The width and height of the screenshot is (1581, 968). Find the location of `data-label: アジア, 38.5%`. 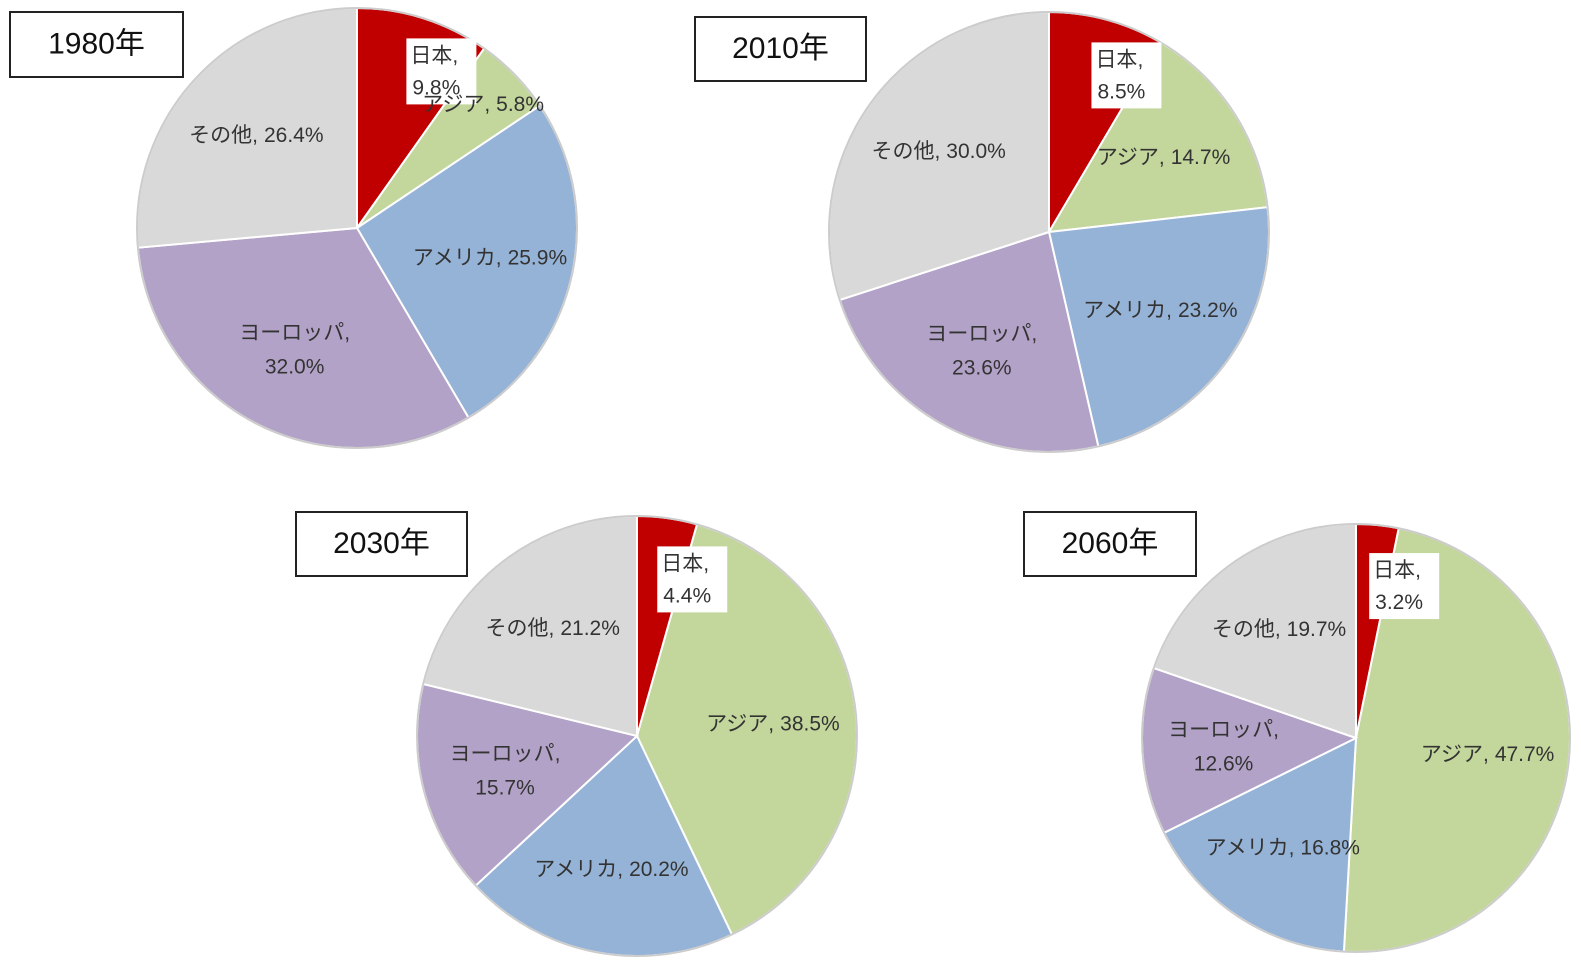

data-label: アジア, 38.5% is located at coordinates (773, 723).